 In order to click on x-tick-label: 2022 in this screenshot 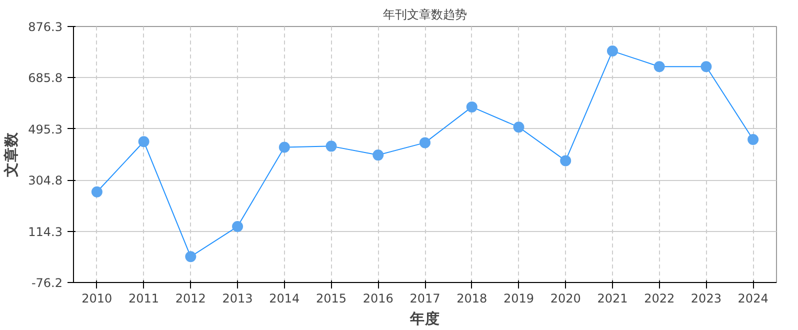, I will do `click(659, 299)`.